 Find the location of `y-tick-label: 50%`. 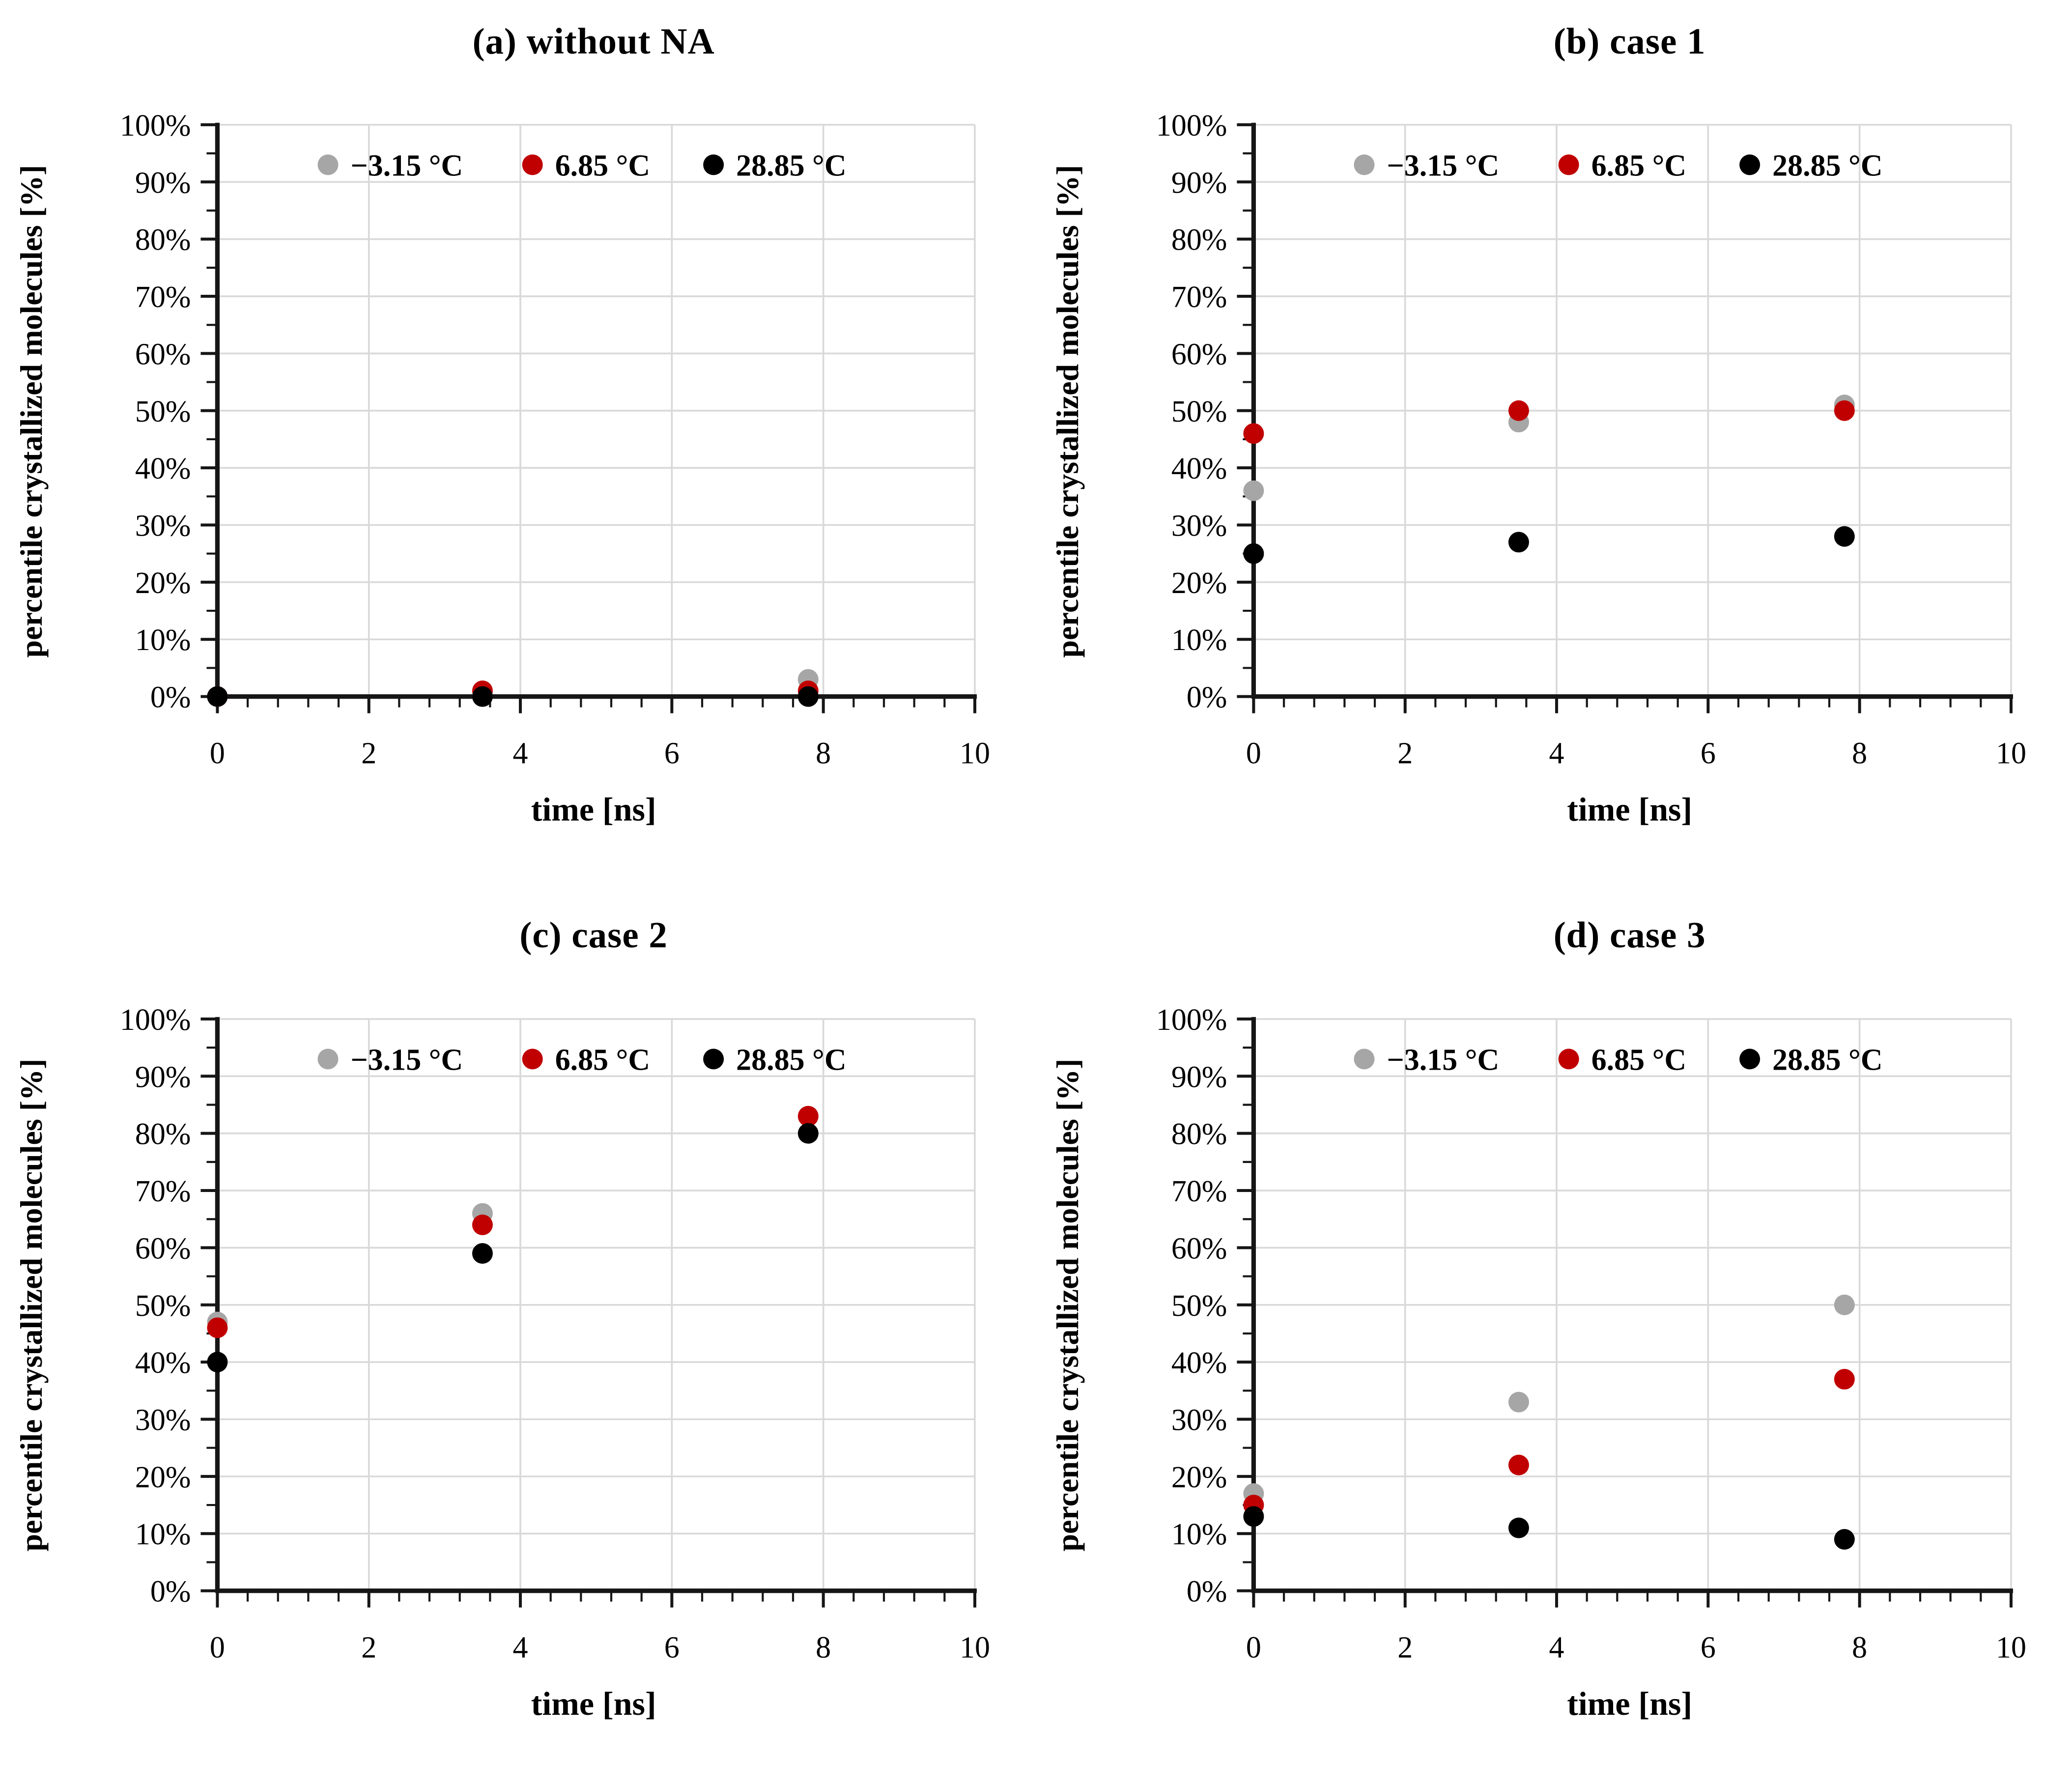

y-tick-label: 50% is located at coordinates (163, 411).